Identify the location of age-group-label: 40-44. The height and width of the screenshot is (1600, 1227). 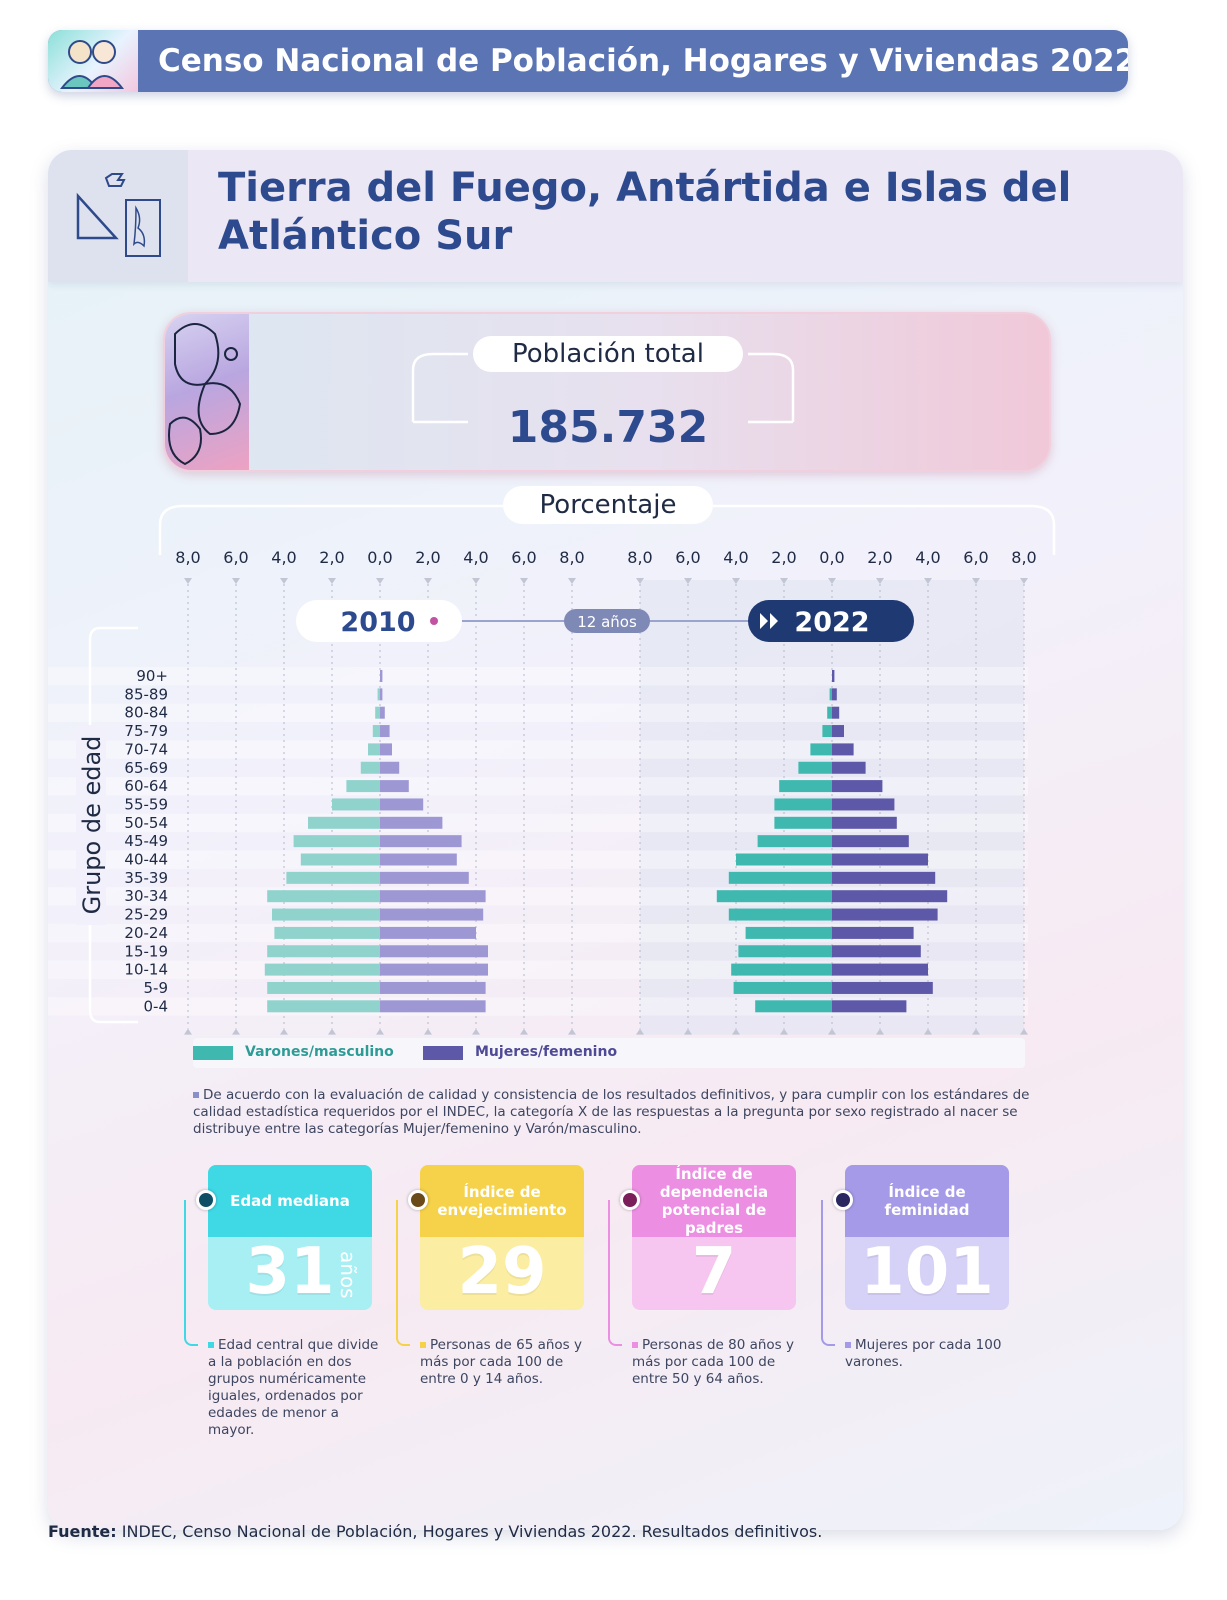
(146, 860).